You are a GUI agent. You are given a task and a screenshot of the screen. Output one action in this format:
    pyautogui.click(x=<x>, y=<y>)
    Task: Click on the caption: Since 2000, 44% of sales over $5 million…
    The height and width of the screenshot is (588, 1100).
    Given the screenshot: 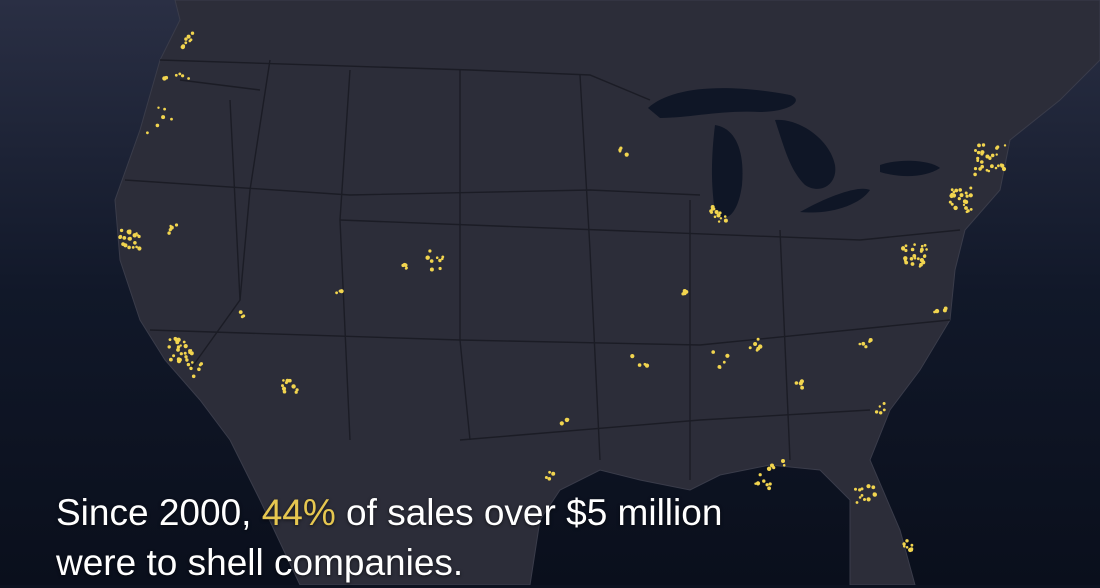 What is the action you would take?
    pyautogui.click(x=389, y=538)
    